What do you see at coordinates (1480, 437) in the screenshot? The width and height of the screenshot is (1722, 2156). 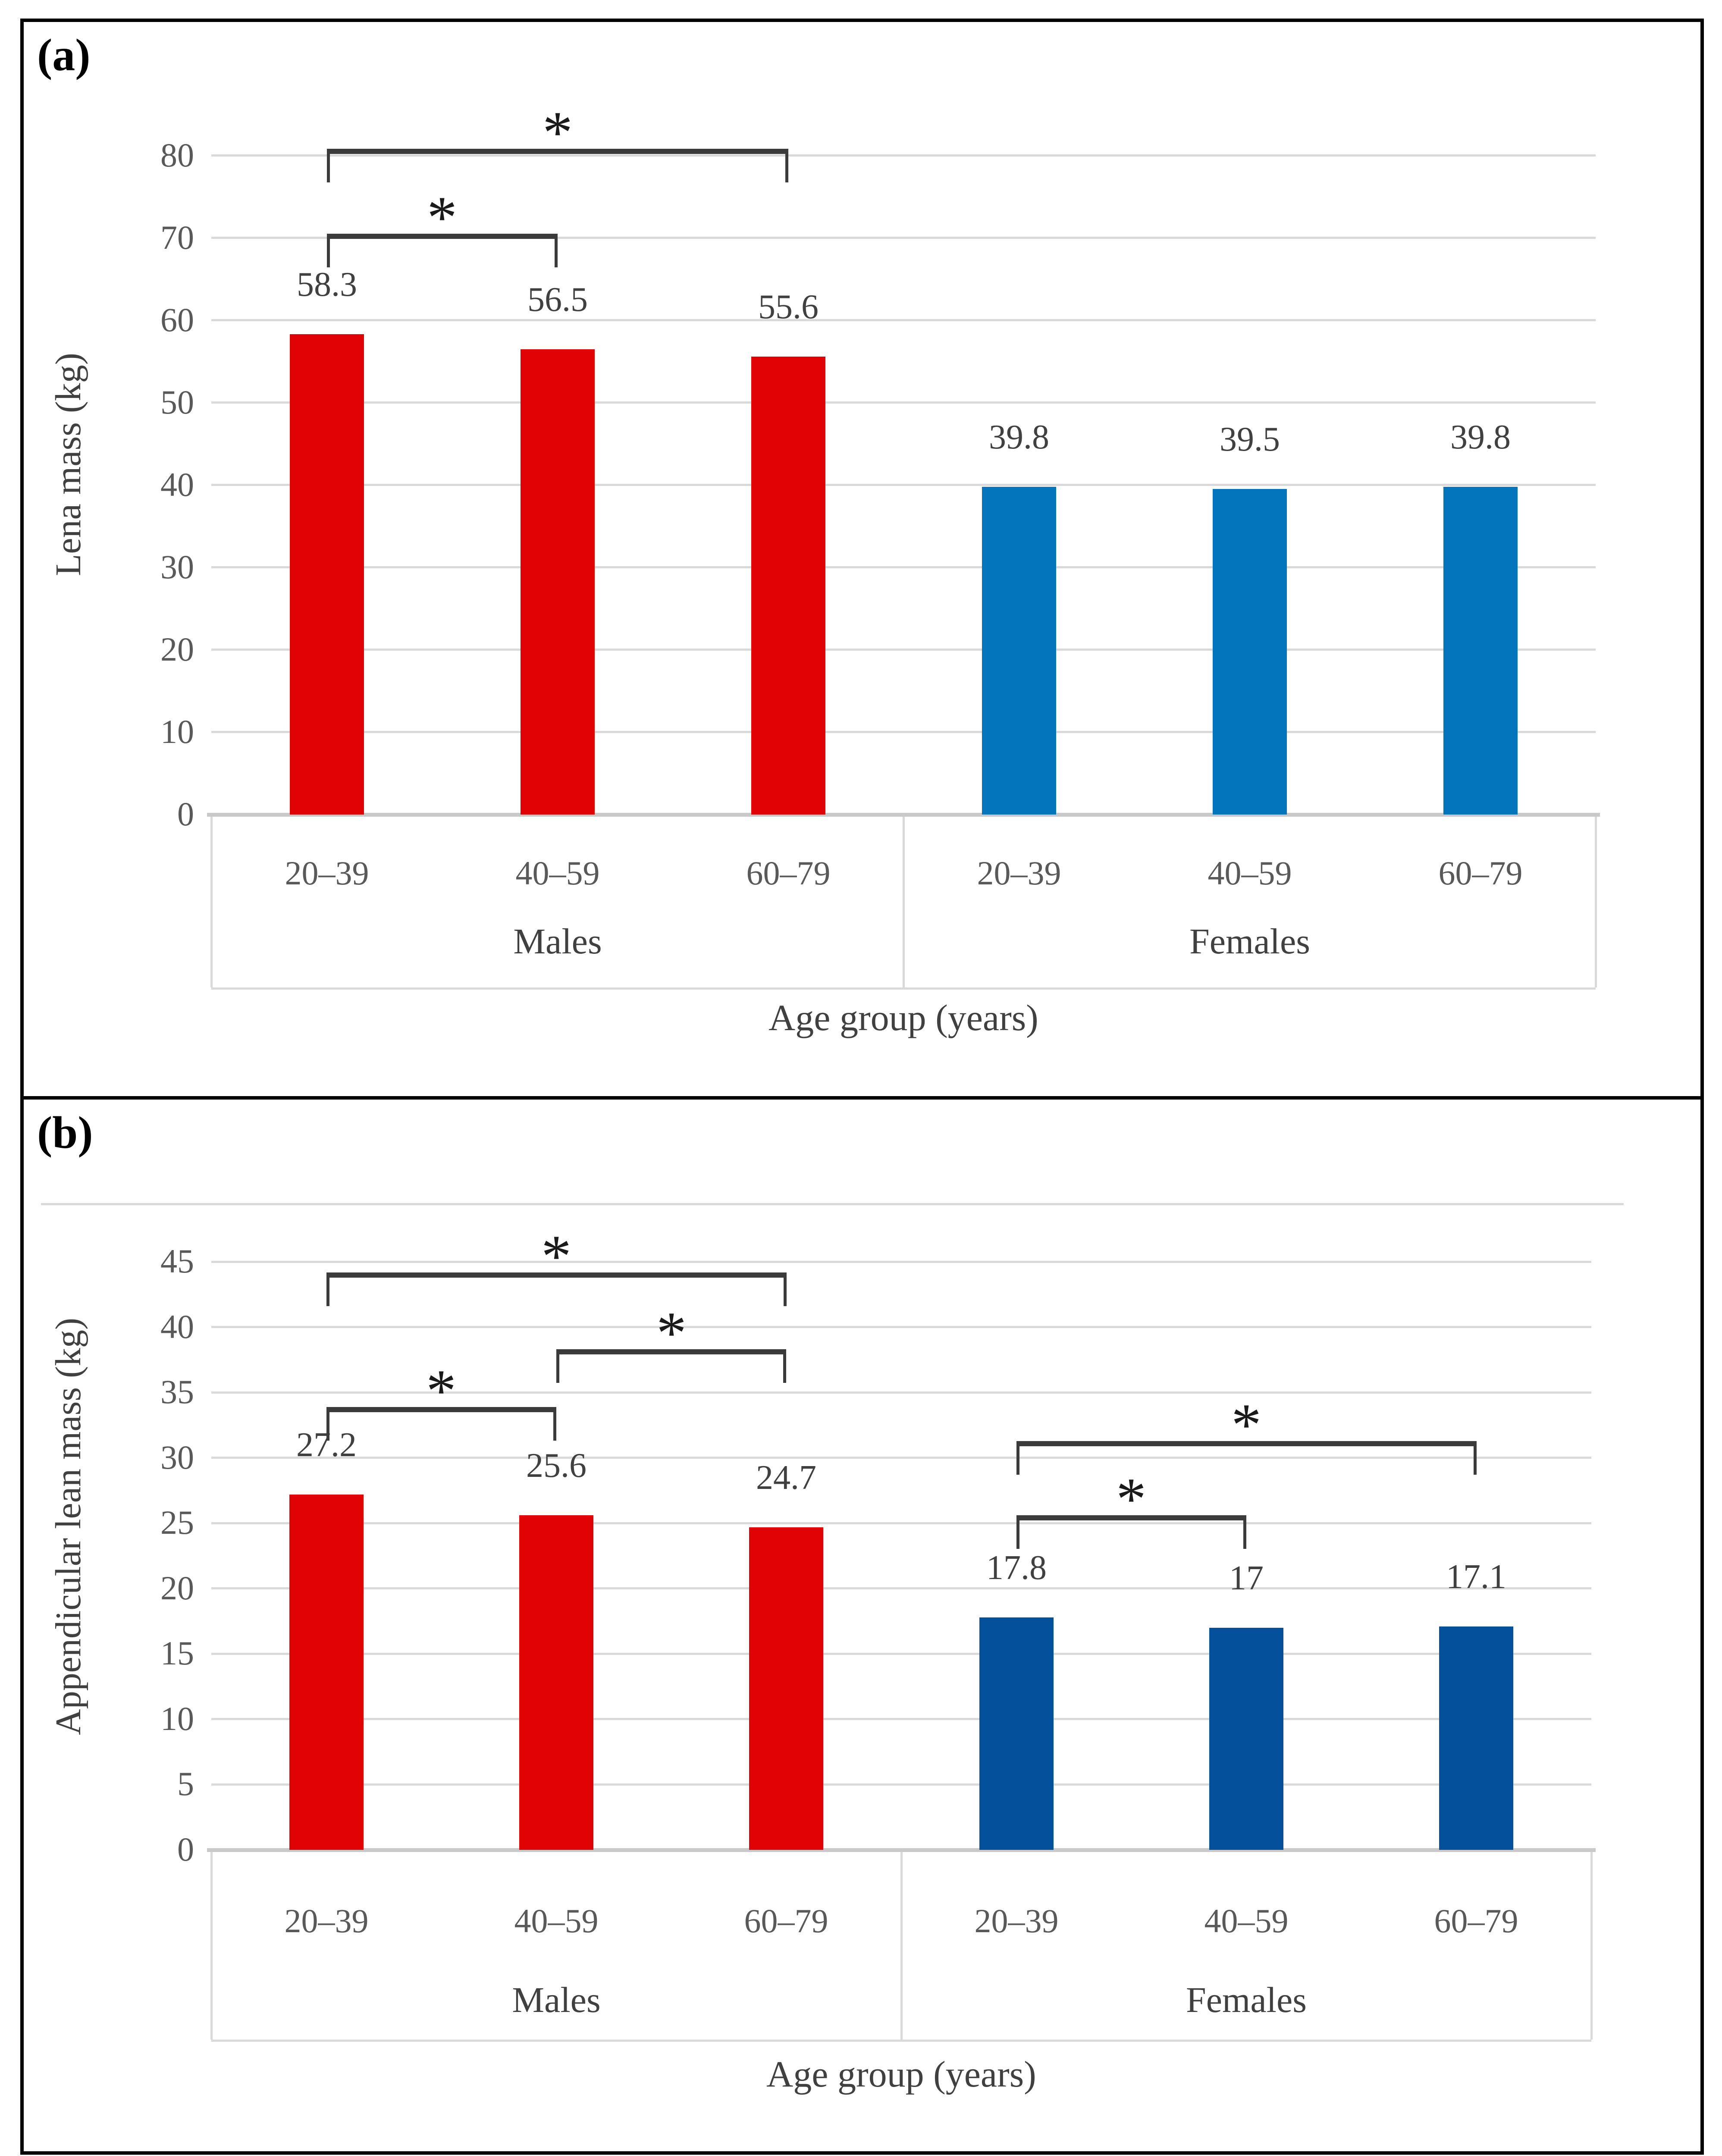 I see `panel-a-females-value-label-2: 39.8` at bounding box center [1480, 437].